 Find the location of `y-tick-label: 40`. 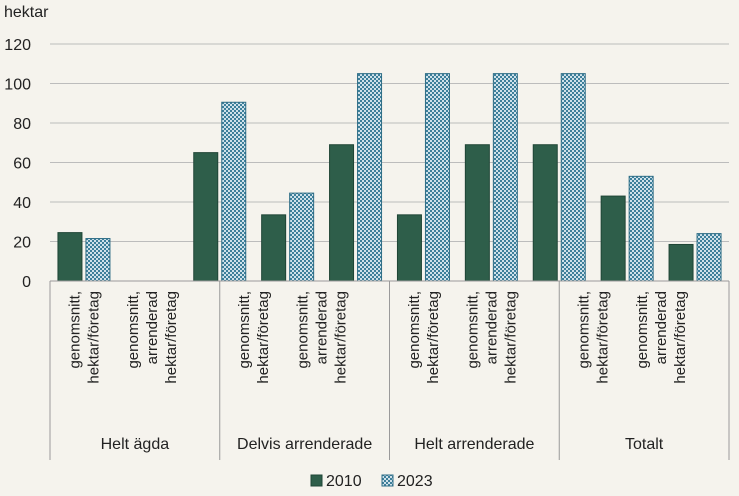

y-tick-label: 40 is located at coordinates (22, 203).